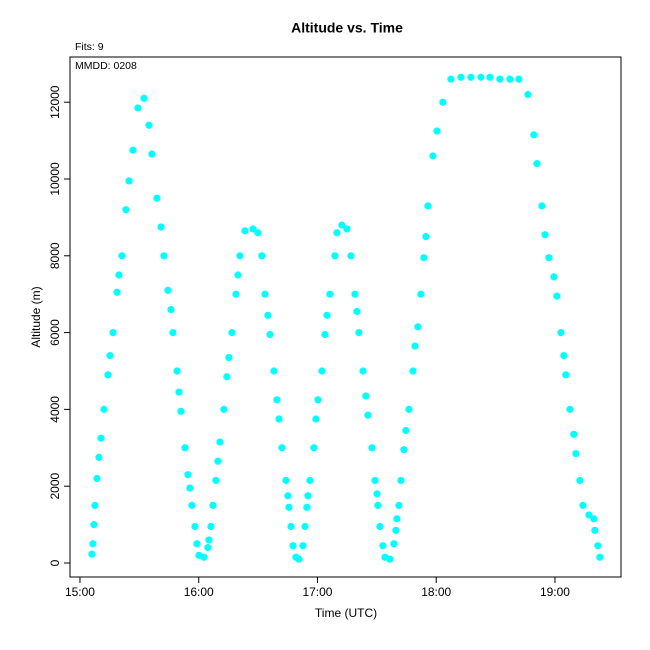 The height and width of the screenshot is (650, 650). I want to click on annotation: Fits: 9, so click(89, 47).